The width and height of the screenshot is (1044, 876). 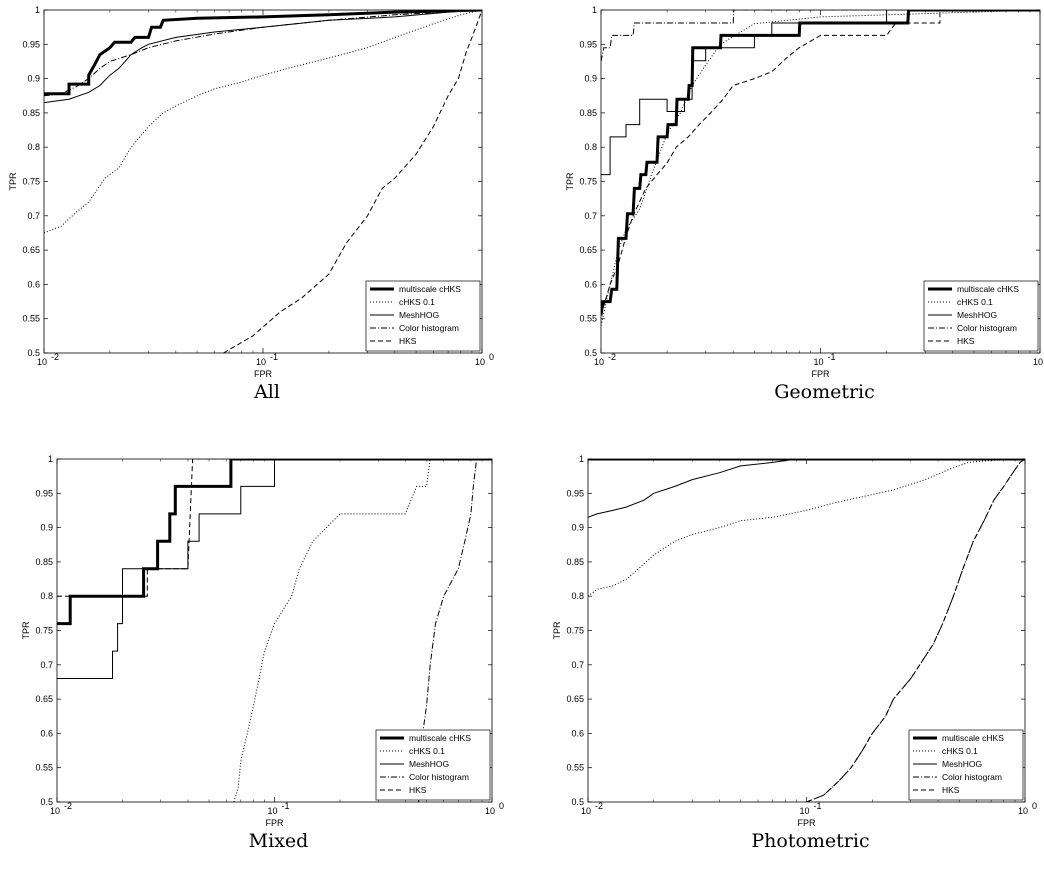 What do you see at coordinates (279, 841) in the screenshot?
I see `panel-caption: Mixed` at bounding box center [279, 841].